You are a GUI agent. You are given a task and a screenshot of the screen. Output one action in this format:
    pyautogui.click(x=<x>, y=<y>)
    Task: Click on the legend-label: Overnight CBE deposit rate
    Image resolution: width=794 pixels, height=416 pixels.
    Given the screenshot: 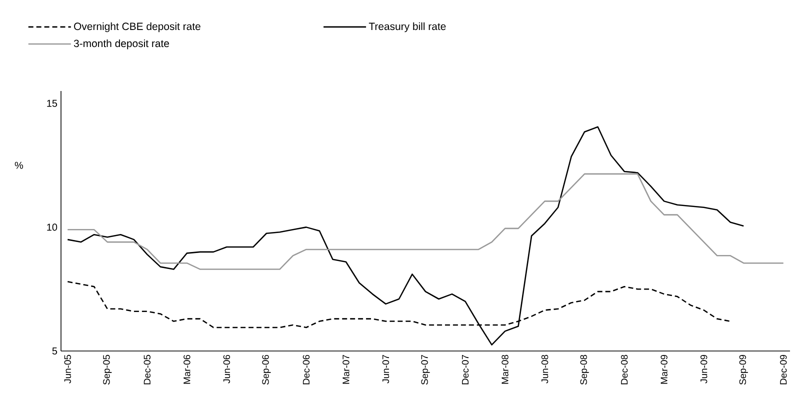 What is the action you would take?
    pyautogui.click(x=137, y=27)
    